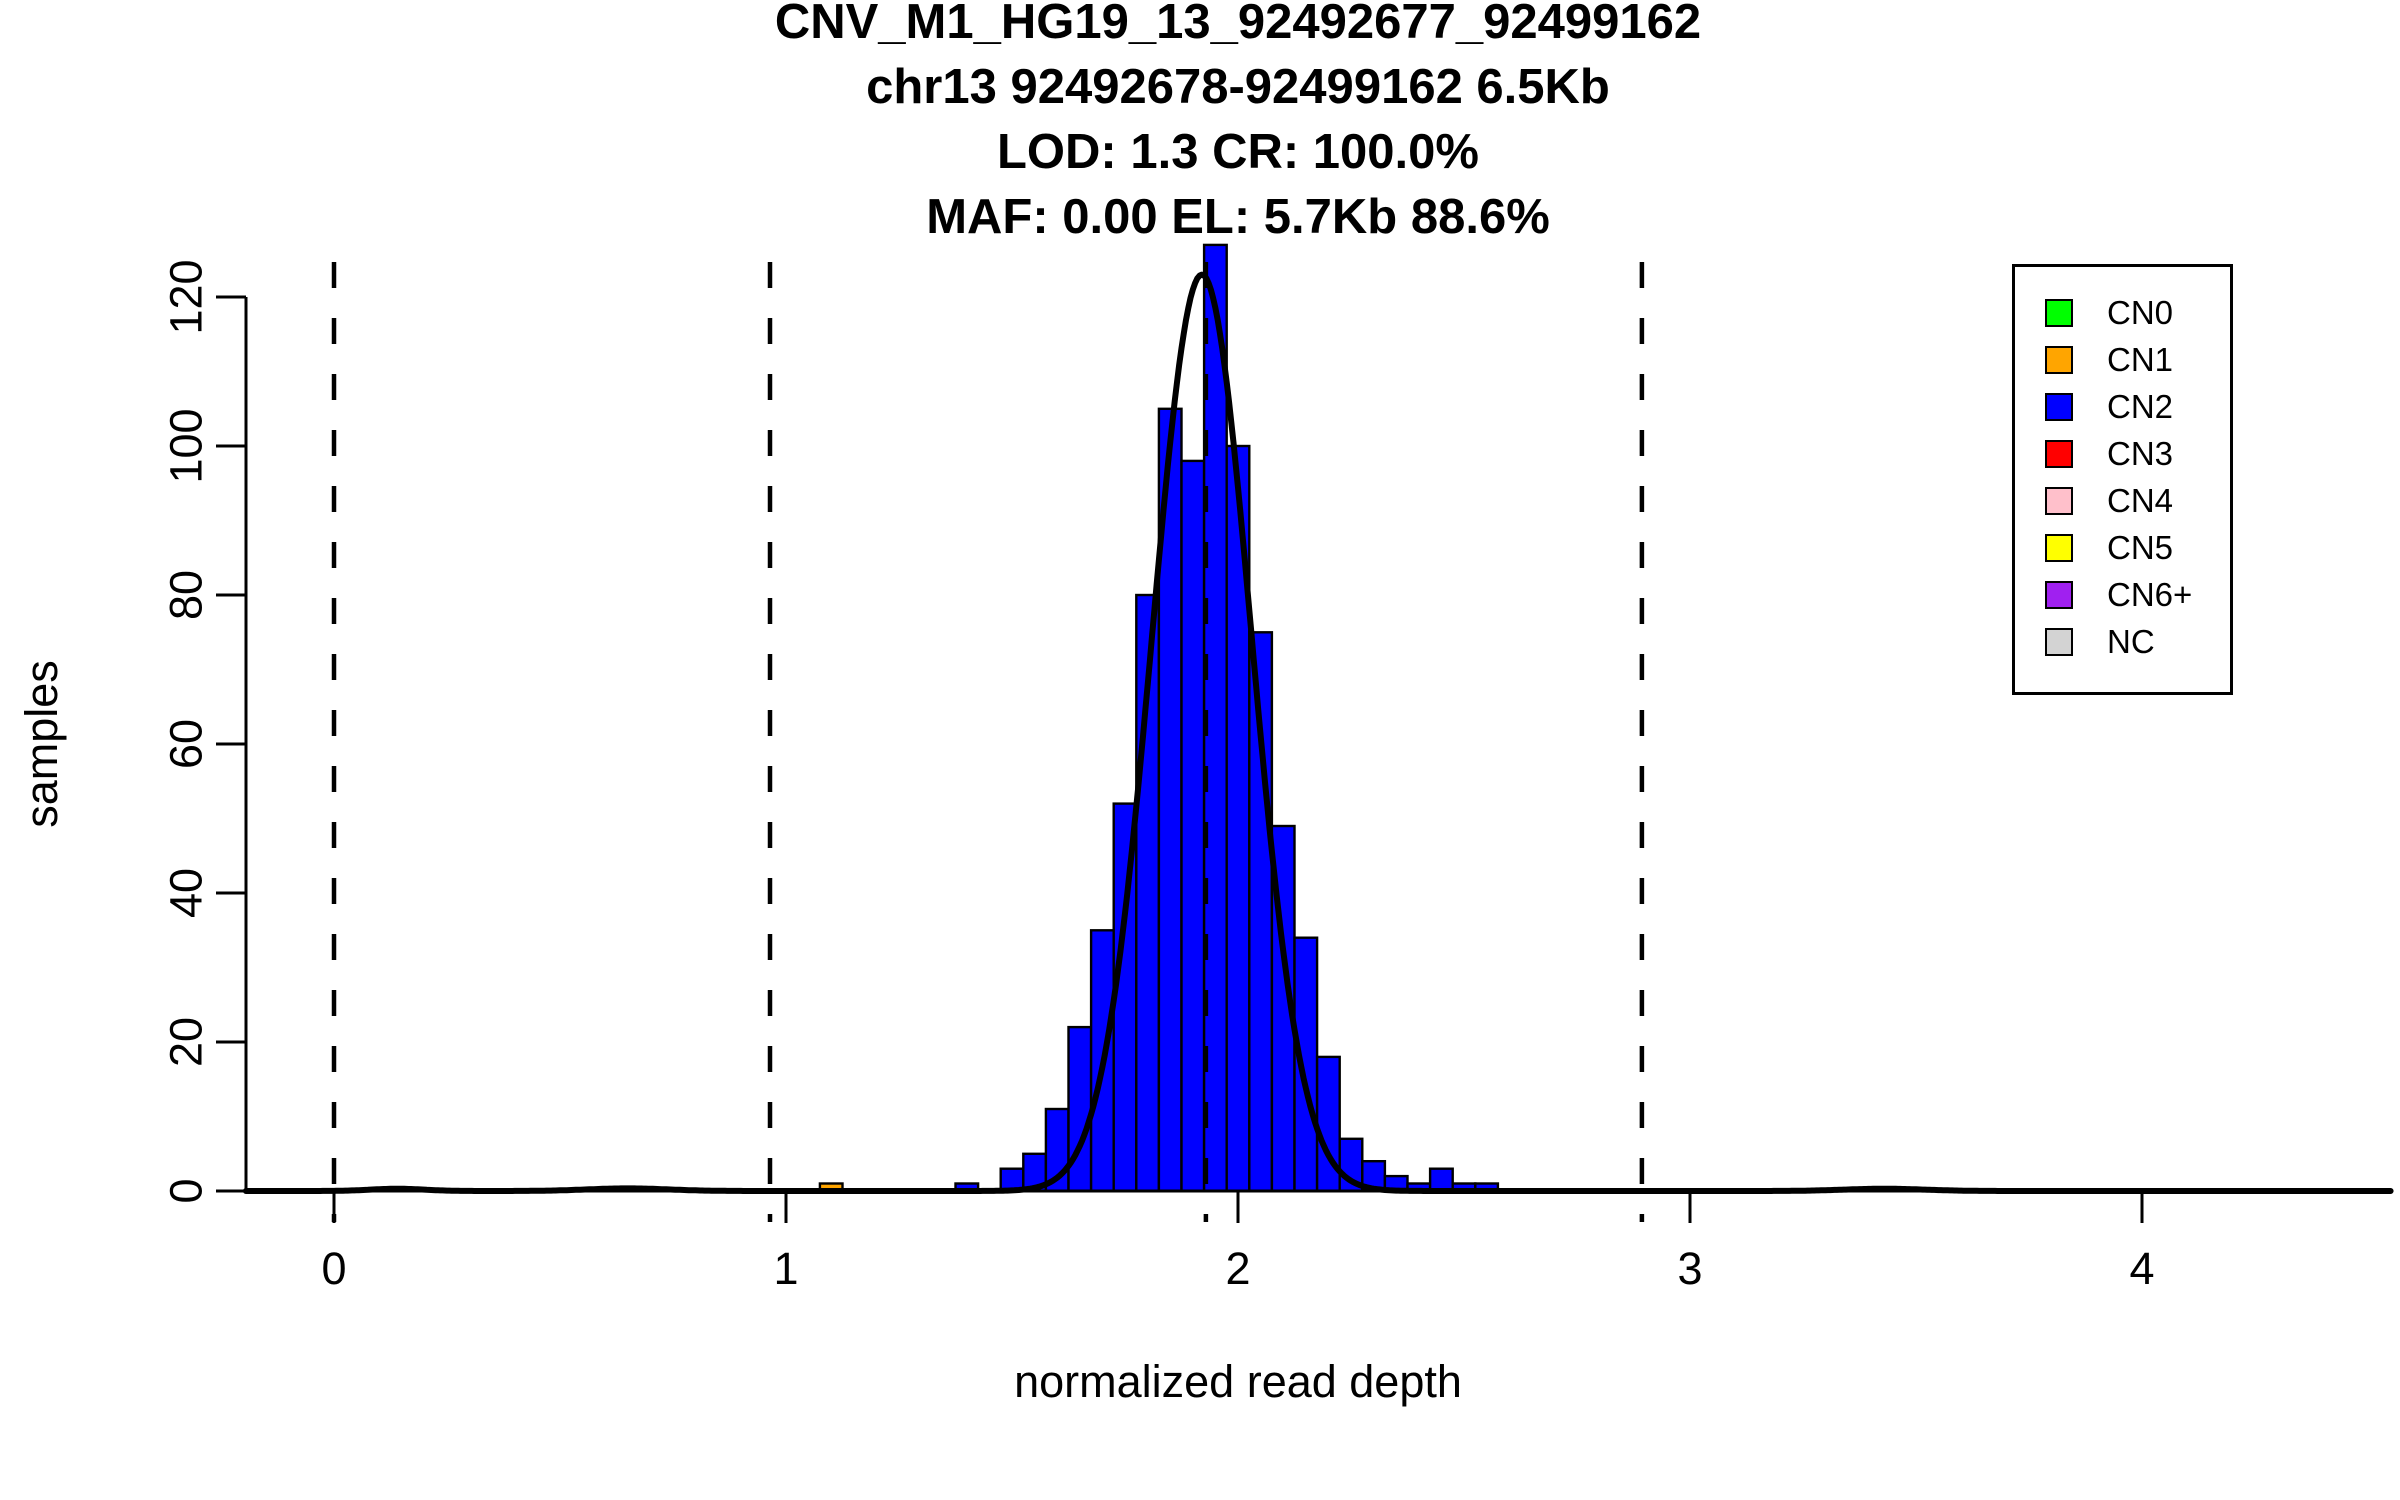 The width and height of the screenshot is (2400, 1500). I want to click on legend-swatch-cn6plus, so click(2059, 594).